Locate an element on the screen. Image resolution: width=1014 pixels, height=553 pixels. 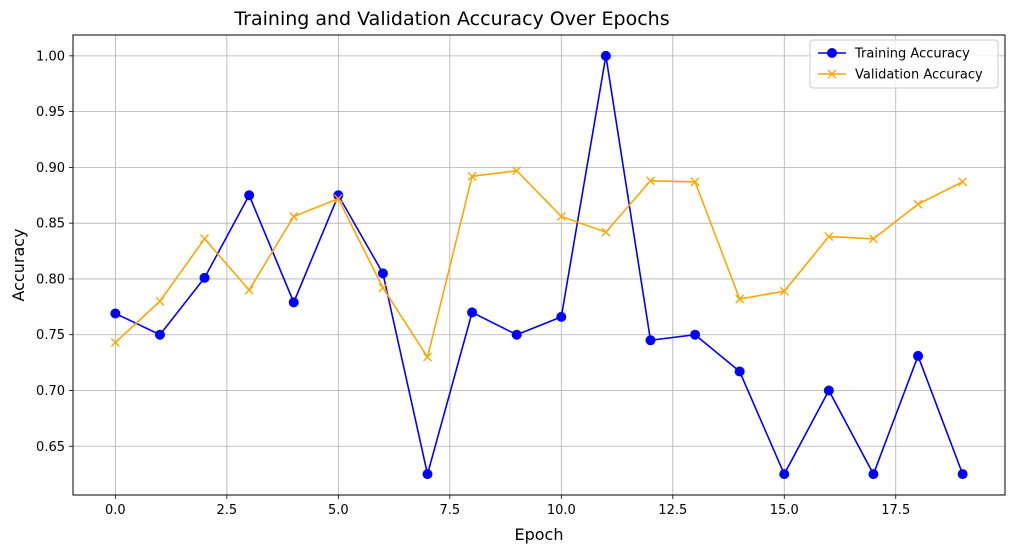
y-axis-ticks: 0.65 0.70 0.75 0.80 0.85 0.90 0.95 1.00 is located at coordinates (54, 252).